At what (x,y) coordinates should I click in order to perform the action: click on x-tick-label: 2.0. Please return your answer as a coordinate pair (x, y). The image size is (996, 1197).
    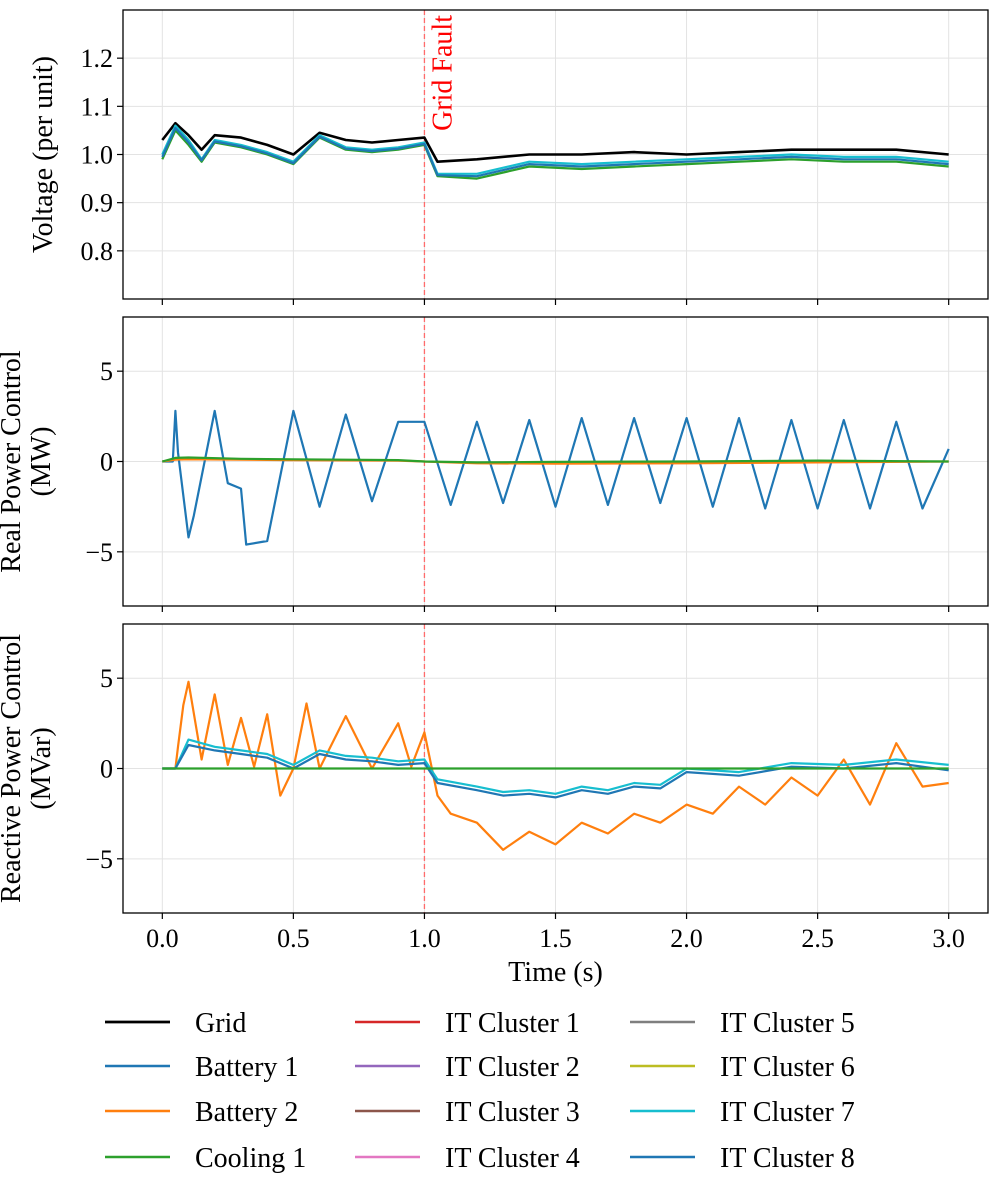
    Looking at the image, I should click on (686, 938).